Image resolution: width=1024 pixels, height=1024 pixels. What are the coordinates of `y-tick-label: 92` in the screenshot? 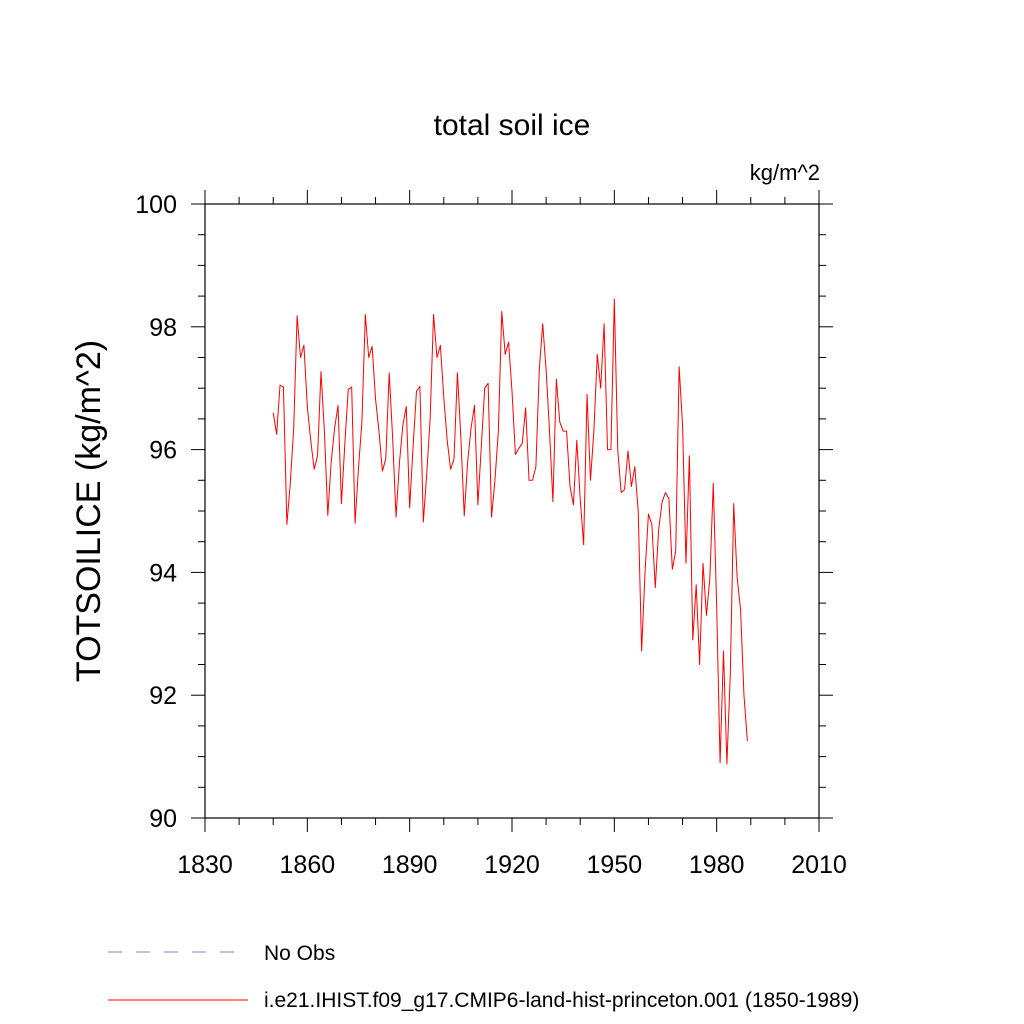 It's located at (163, 696).